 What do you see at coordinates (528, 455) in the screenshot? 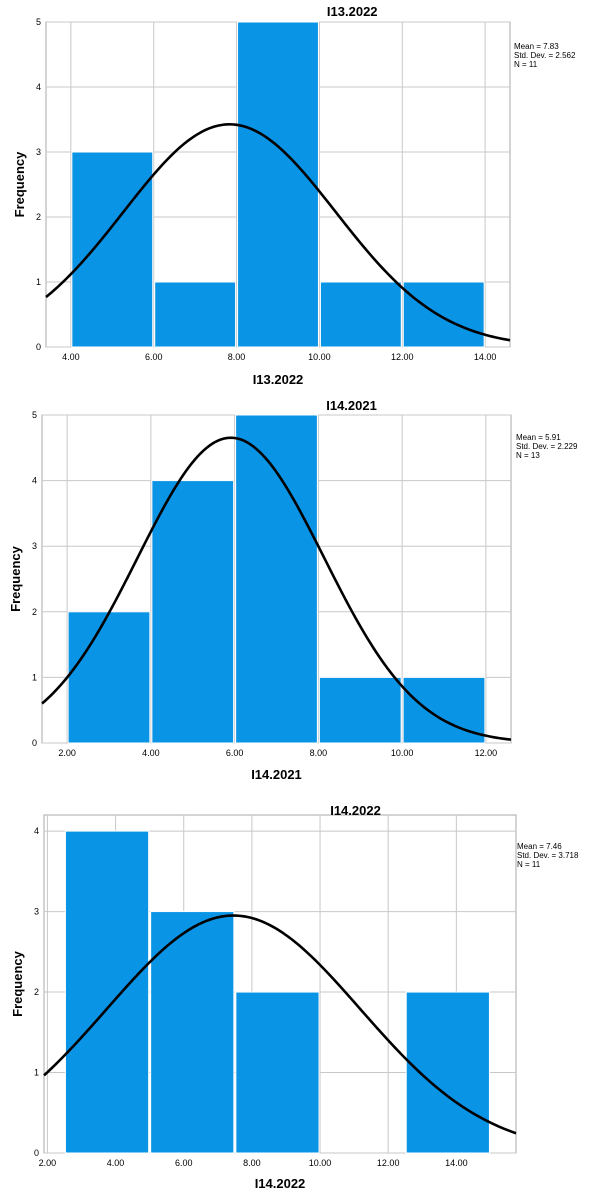
I see `stats-n: N = 13` at bounding box center [528, 455].